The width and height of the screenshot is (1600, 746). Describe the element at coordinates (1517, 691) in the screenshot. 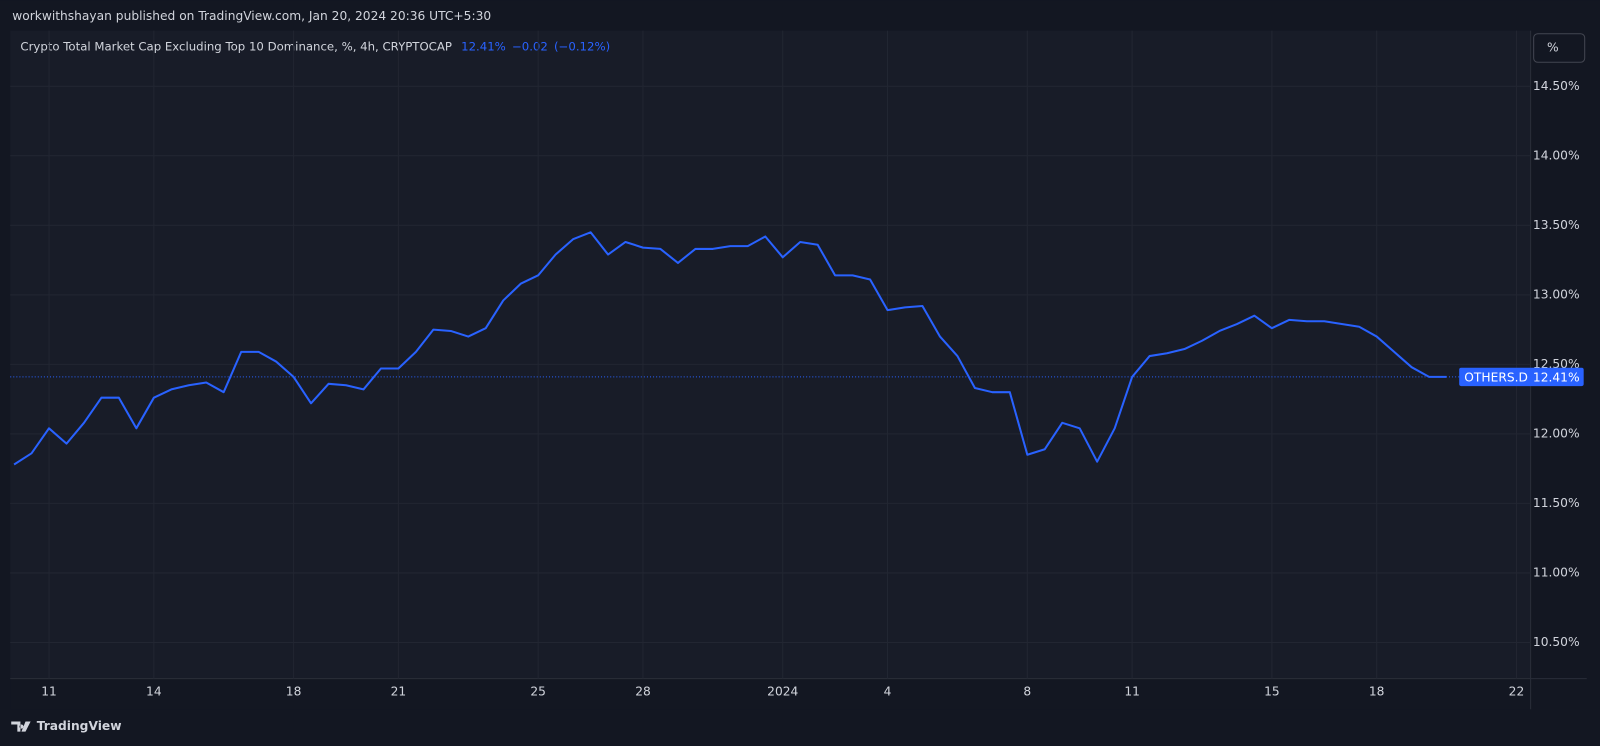

I see `x-tick-label: 22` at that location.